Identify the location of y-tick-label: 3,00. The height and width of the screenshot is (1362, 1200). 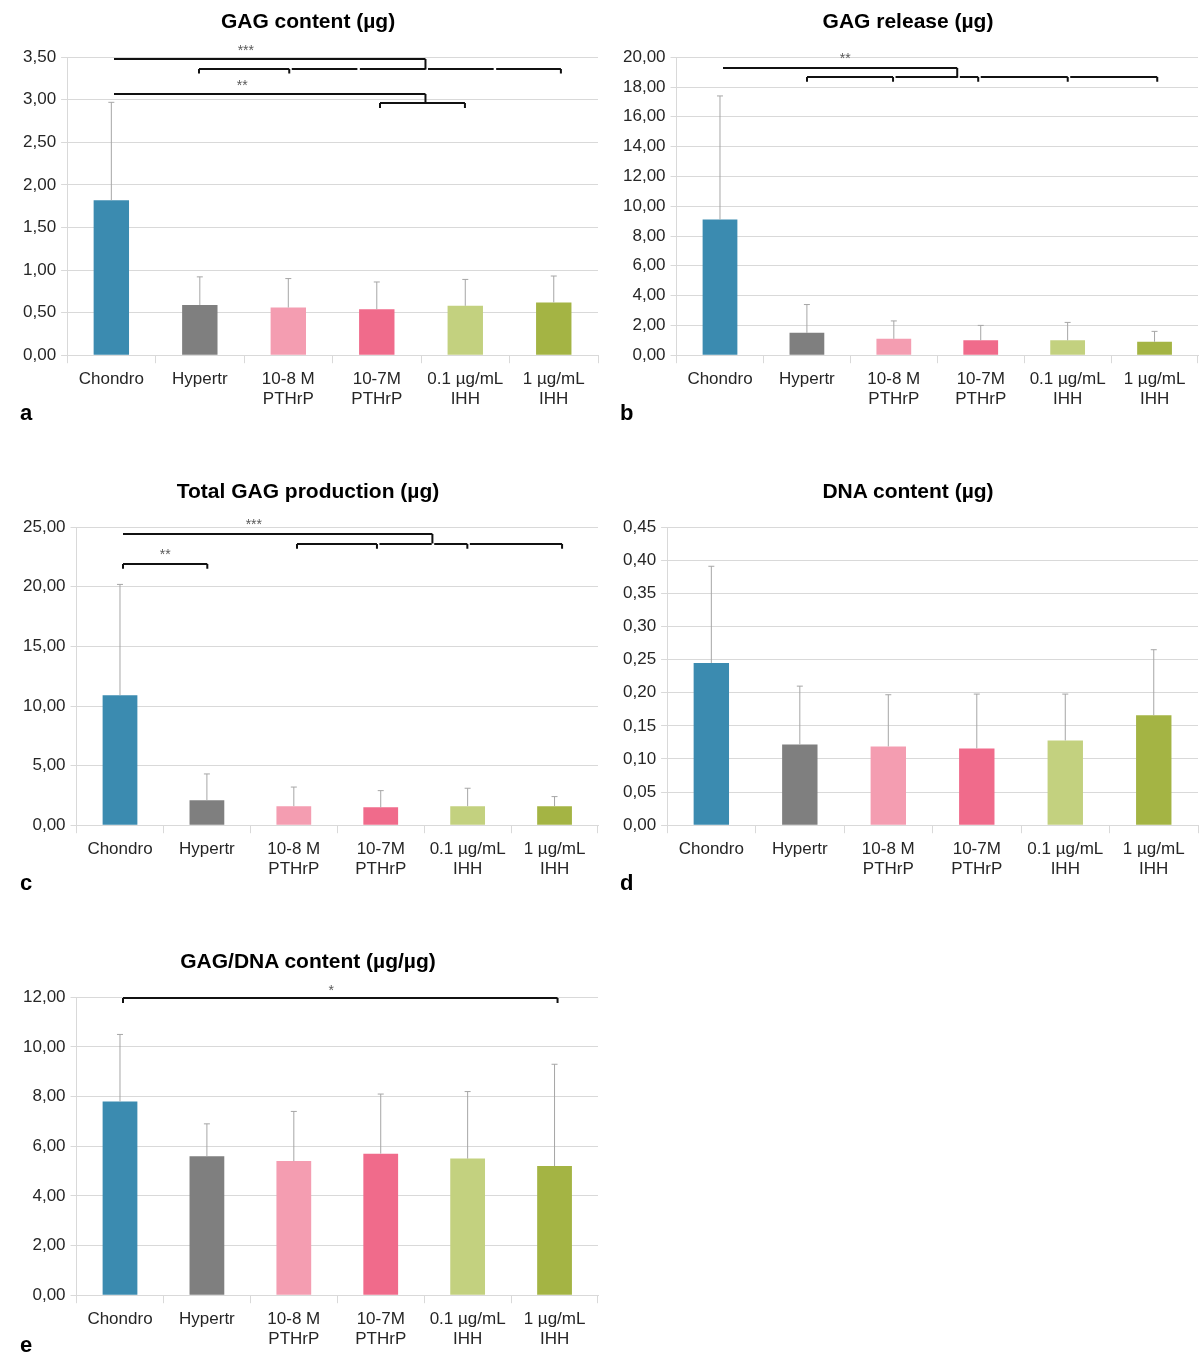
(39, 99).